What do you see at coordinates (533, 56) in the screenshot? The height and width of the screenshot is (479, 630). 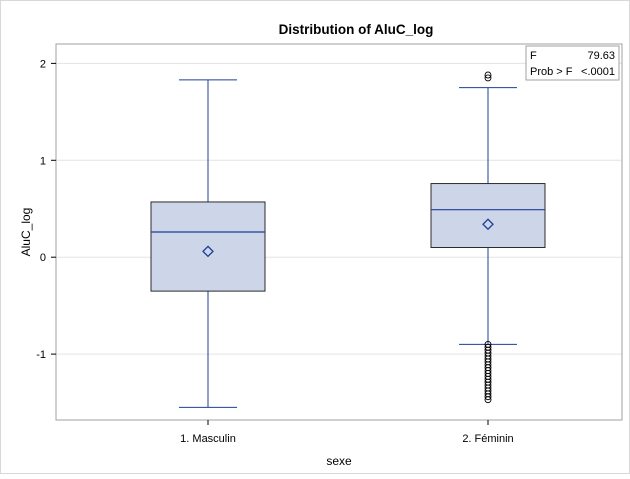 I see `stats-f-label: F` at bounding box center [533, 56].